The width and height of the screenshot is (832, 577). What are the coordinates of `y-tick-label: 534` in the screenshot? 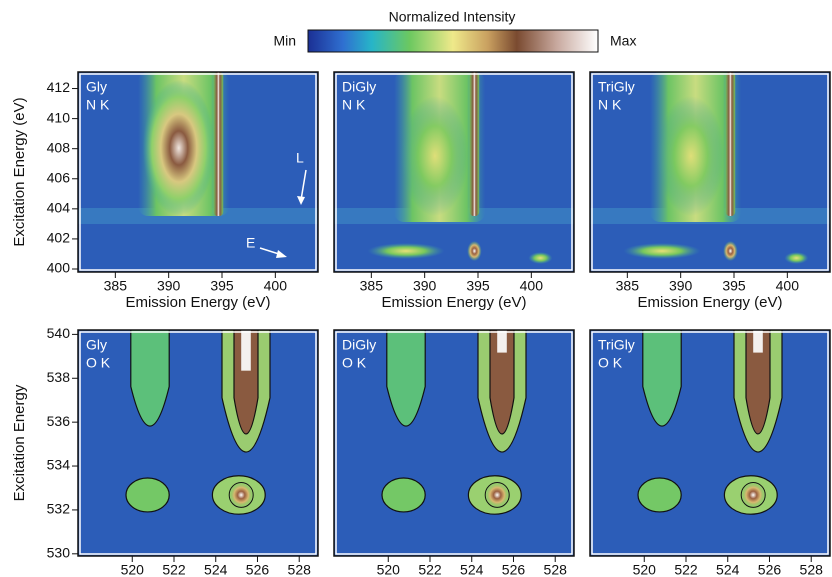 It's located at (59, 465).